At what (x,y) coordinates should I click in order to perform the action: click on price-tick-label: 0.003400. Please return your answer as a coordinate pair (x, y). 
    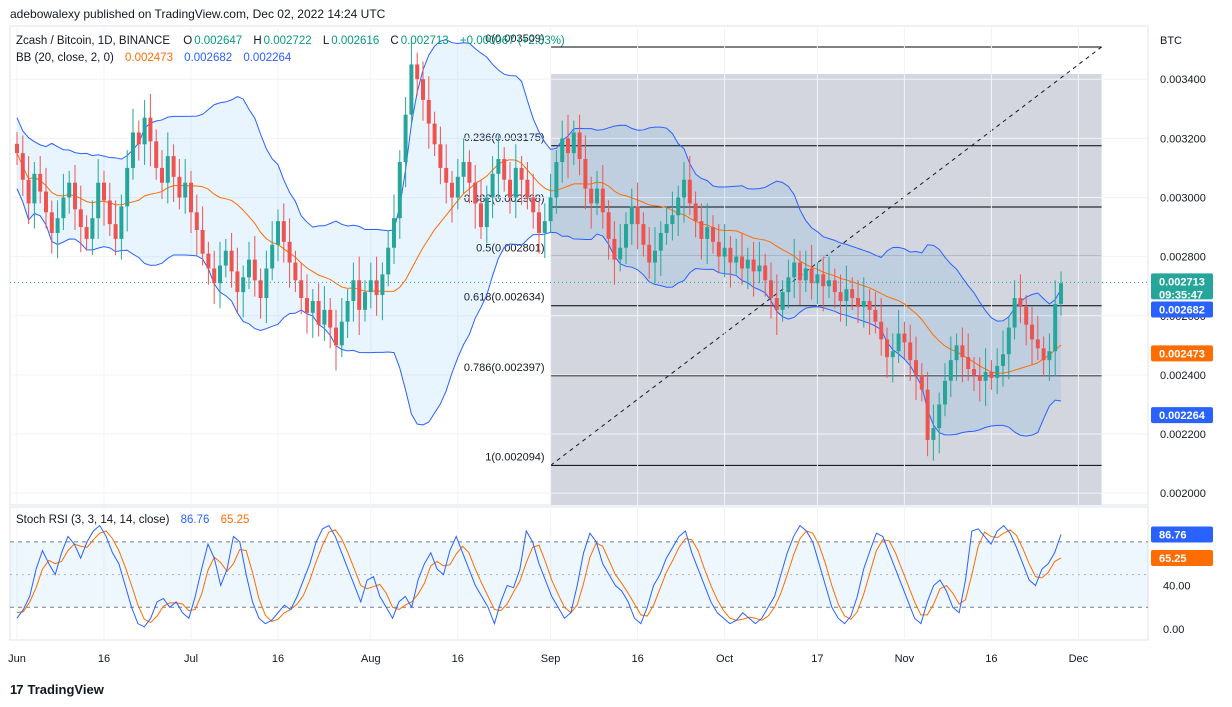
    Looking at the image, I should click on (1183, 80).